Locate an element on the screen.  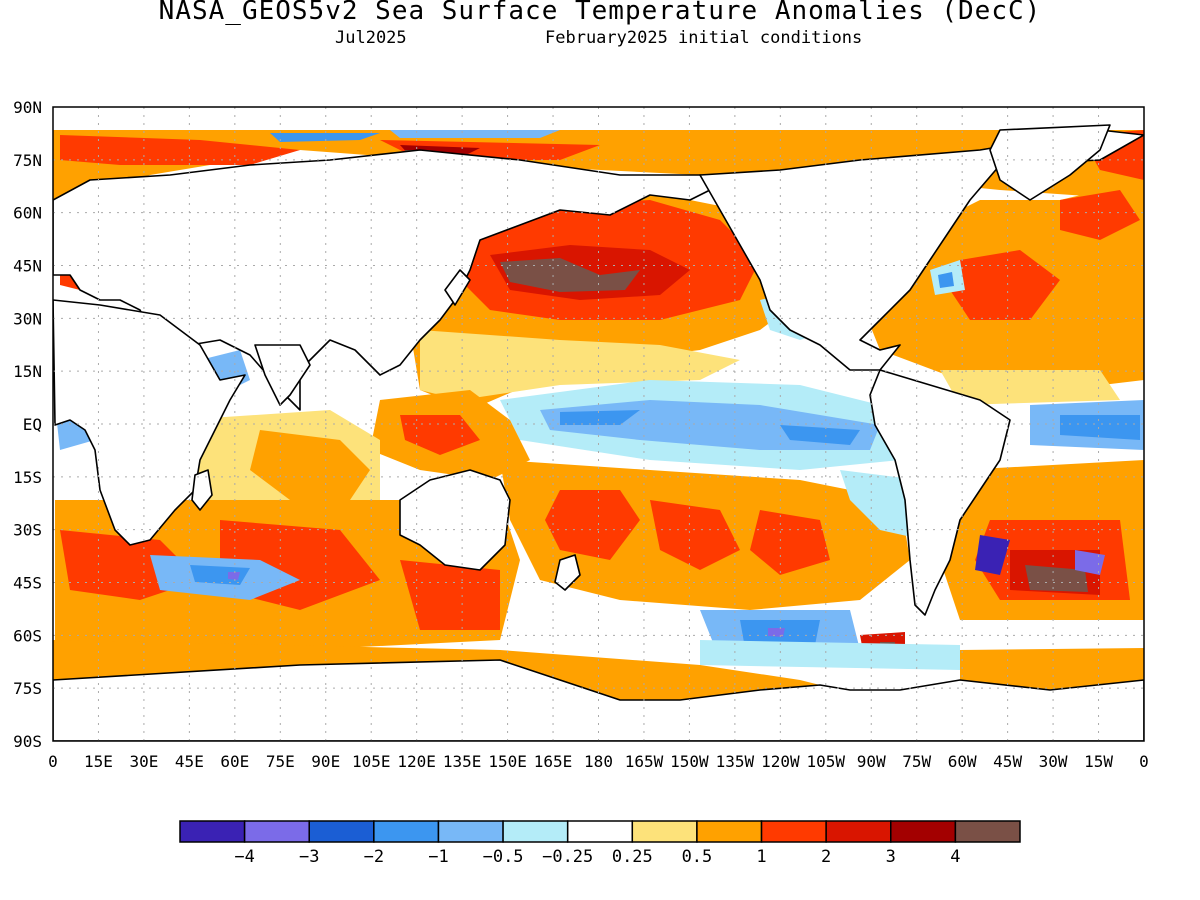
land-japan is located at coordinates (457, 287).